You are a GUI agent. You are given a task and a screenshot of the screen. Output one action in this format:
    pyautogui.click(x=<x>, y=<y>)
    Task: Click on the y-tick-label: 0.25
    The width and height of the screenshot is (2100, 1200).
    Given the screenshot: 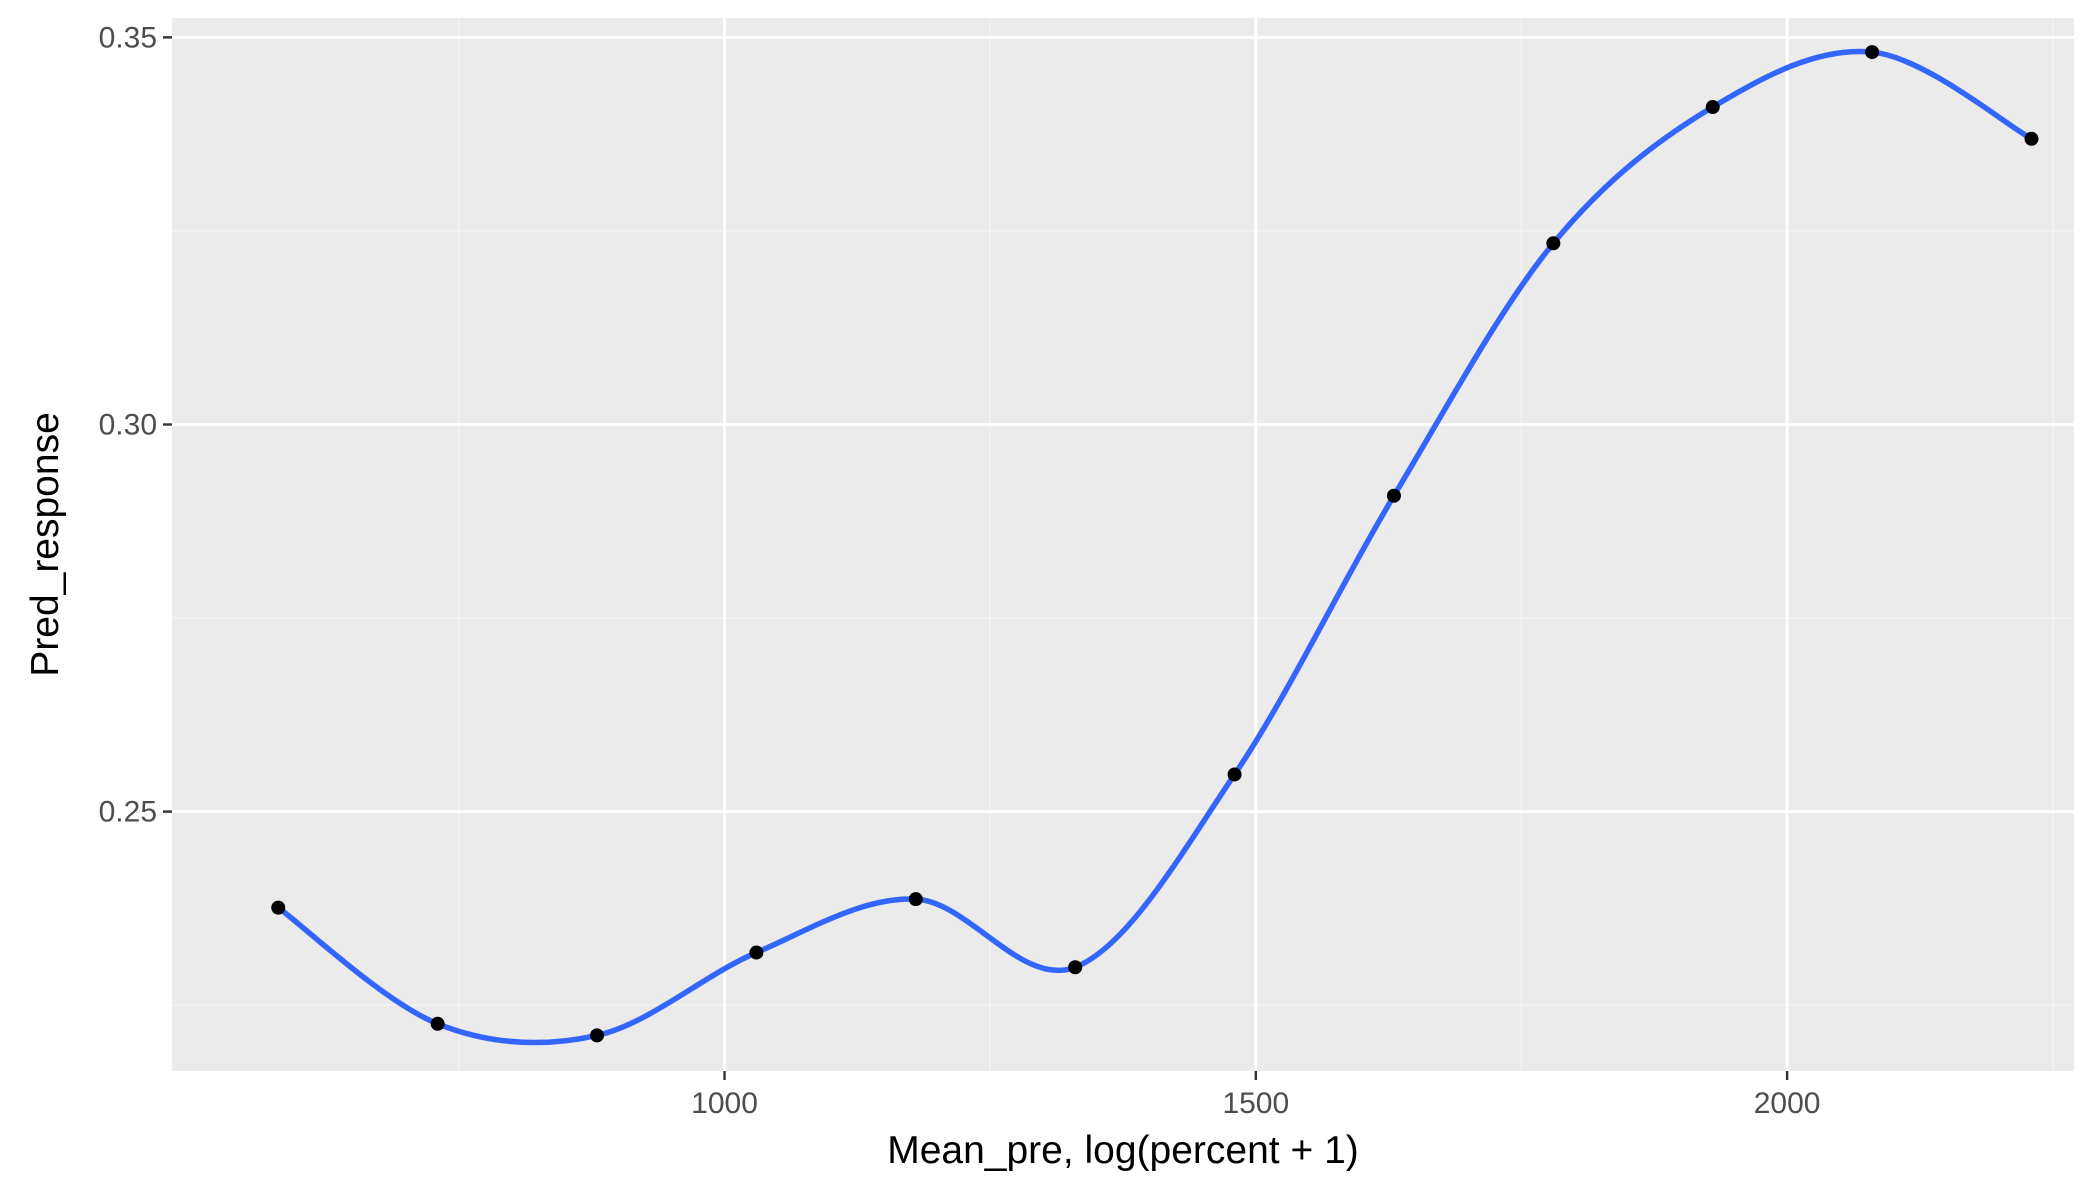 What is the action you would take?
    pyautogui.click(x=128, y=812)
    